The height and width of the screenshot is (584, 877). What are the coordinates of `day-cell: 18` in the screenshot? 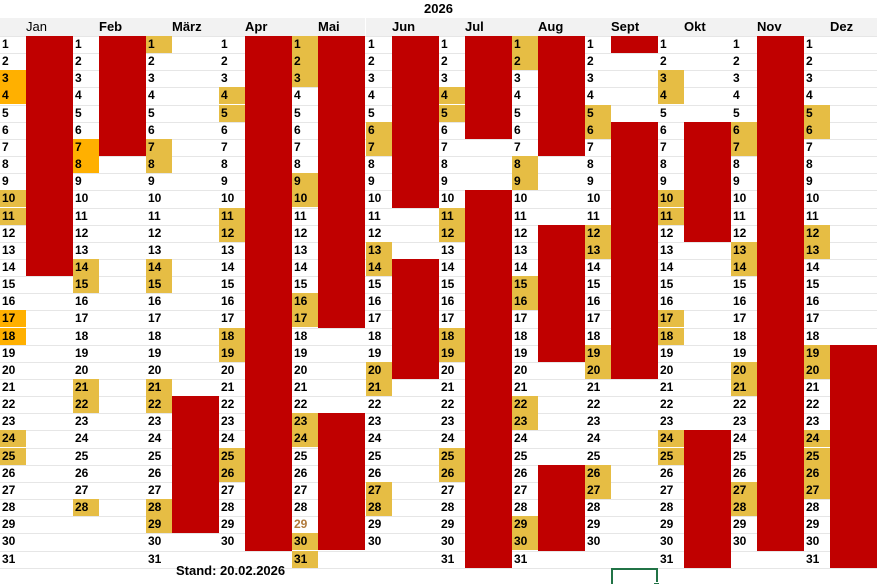 It's located at (594, 335).